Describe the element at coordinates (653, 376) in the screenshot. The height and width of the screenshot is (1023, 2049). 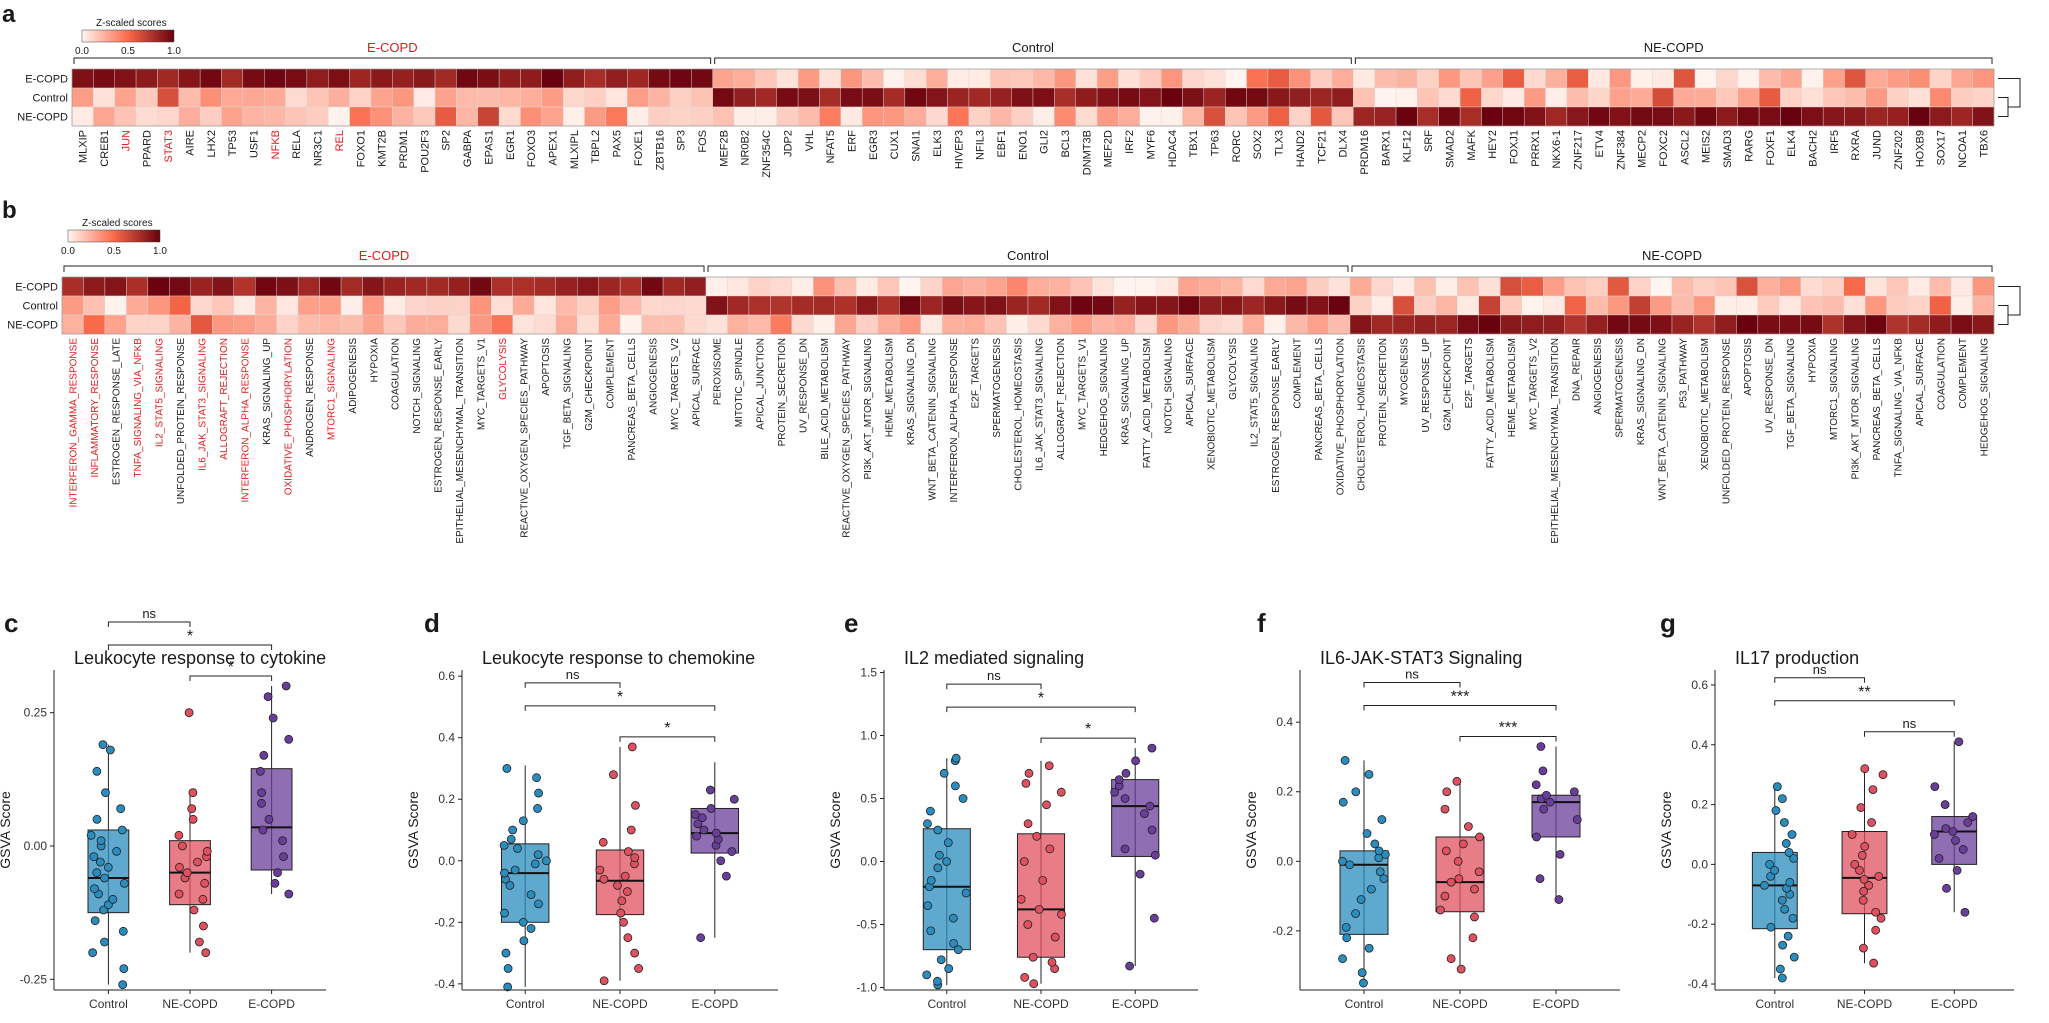
I see `column-label: ANGIOGENESIS` at that location.